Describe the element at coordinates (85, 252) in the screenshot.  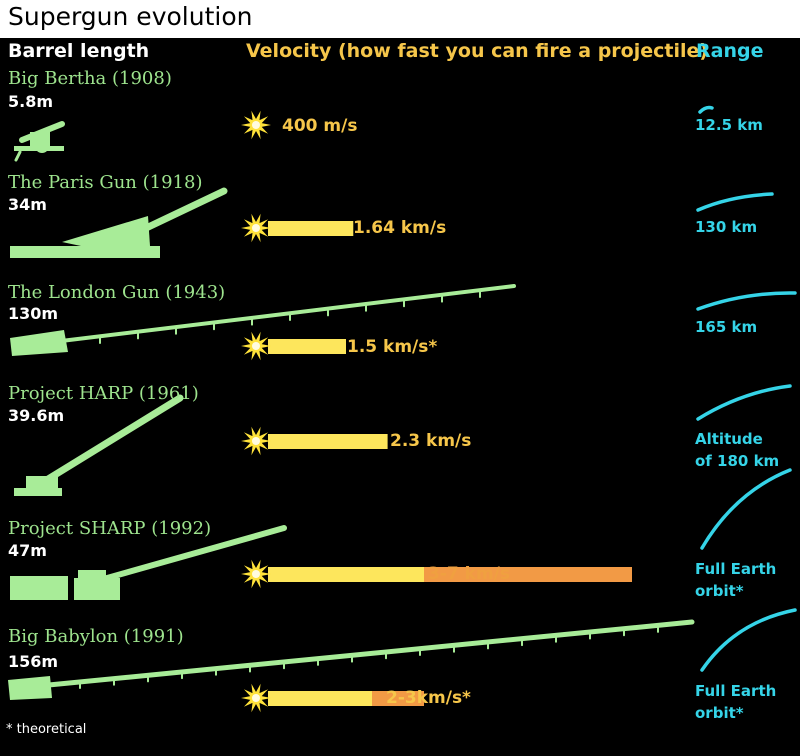
I see `paris-gun-base` at that location.